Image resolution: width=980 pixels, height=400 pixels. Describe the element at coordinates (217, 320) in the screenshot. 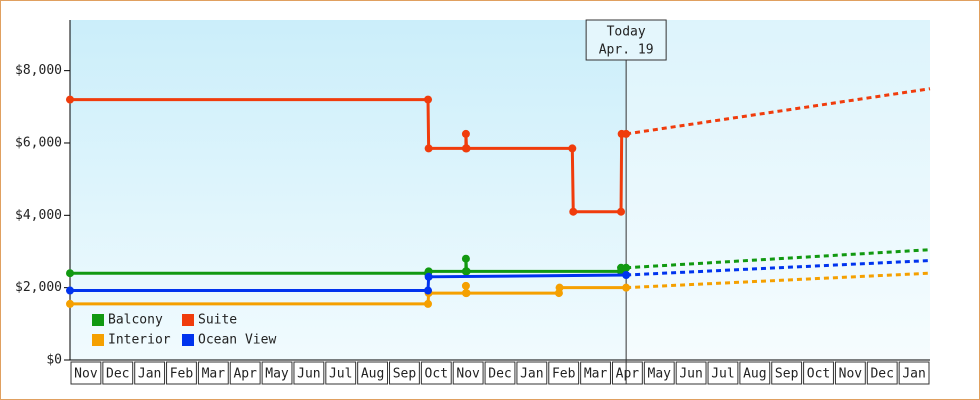

I see `legend-label: Suite` at that location.